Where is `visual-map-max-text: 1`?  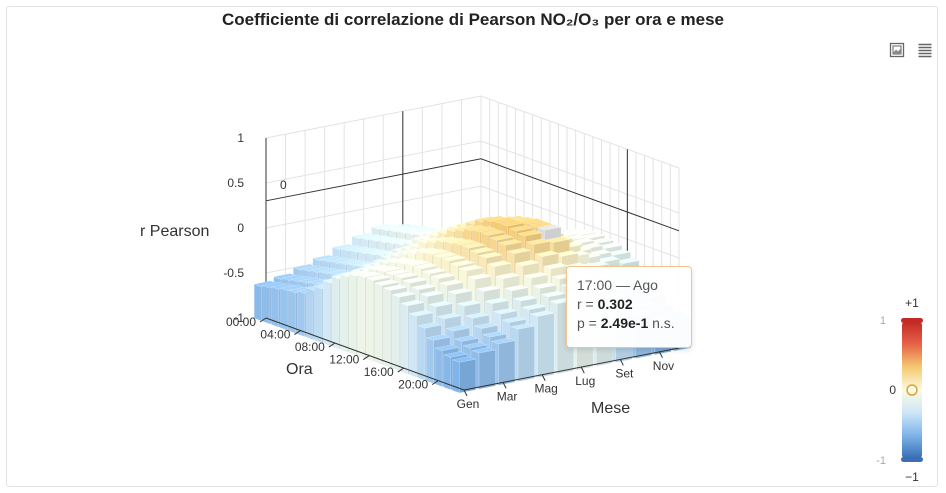
visual-map-max-text: 1 is located at coordinates (883, 321).